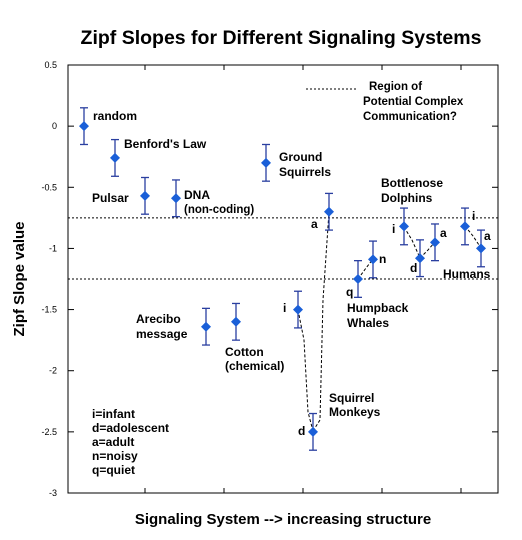  Describe the element at coordinates (115, 456) in the screenshot. I see `key-noisy: n=noisy` at that location.